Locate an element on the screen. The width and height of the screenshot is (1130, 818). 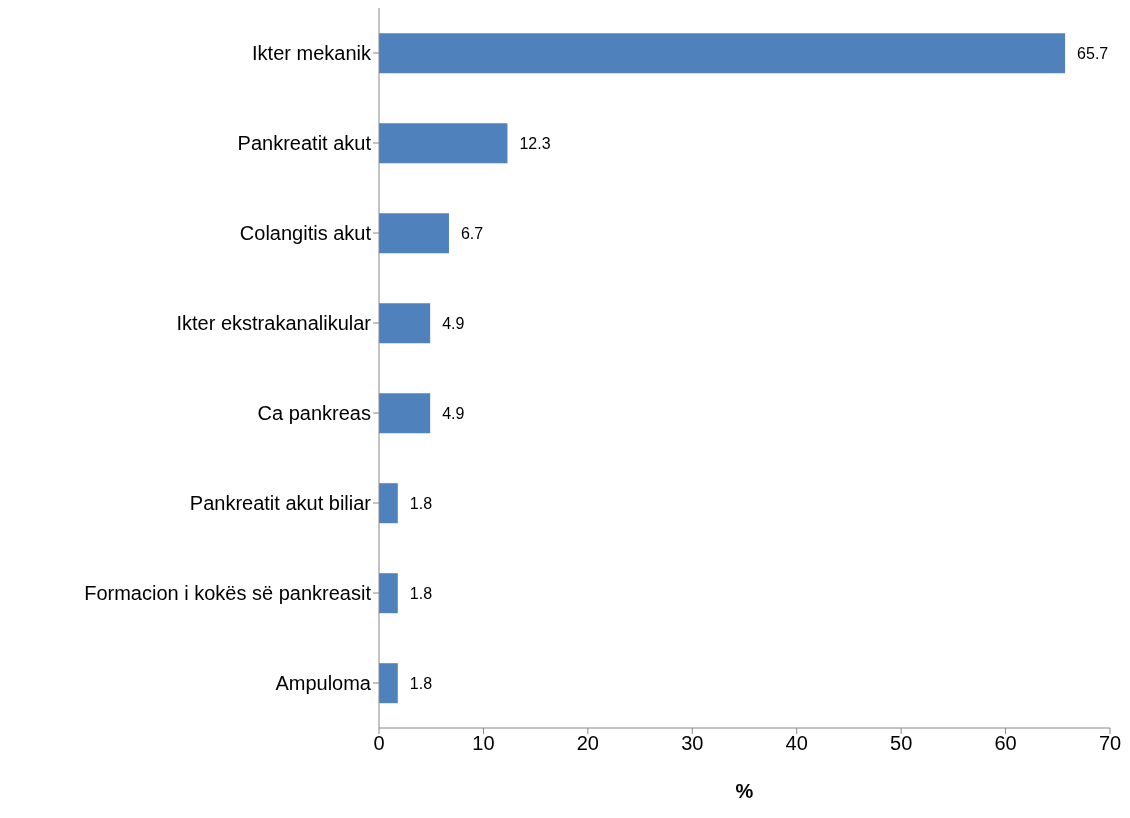
y-tick-label: Ikter mekanik is located at coordinates (312, 53).